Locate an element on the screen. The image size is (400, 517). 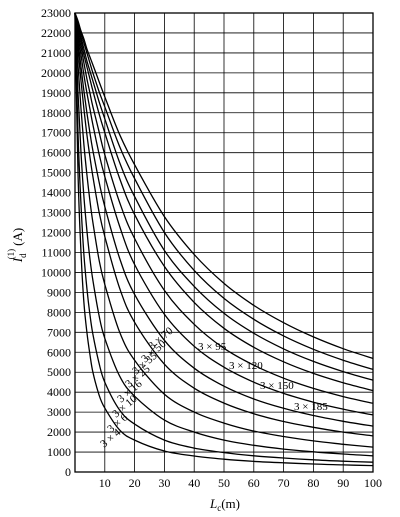
y-tick-label: 6000 is located at coordinates (59, 352).